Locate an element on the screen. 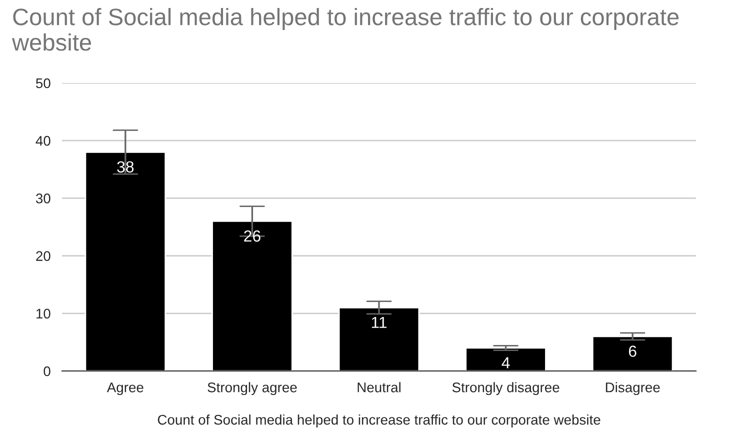 The width and height of the screenshot is (730, 435). x-tick-label: Strongly disagree is located at coordinates (506, 389).